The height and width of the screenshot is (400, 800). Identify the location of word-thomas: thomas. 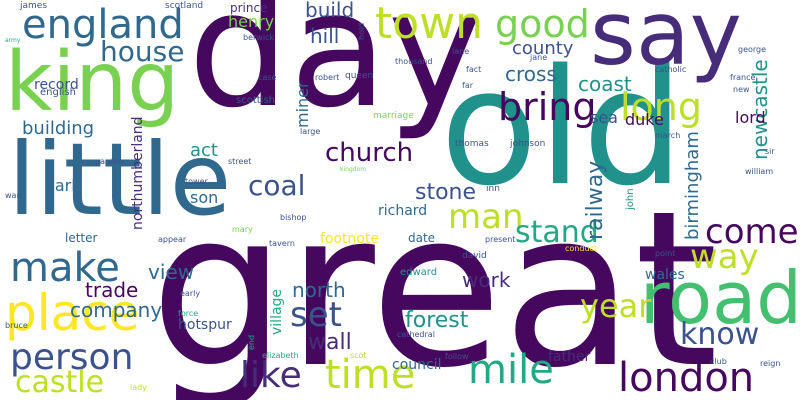
(472, 144).